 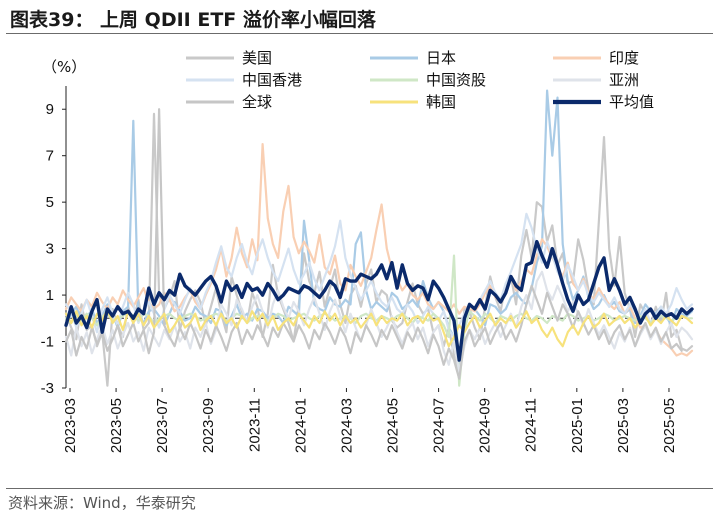 I want to click on y-tick-label: -1, so click(x=47, y=342).